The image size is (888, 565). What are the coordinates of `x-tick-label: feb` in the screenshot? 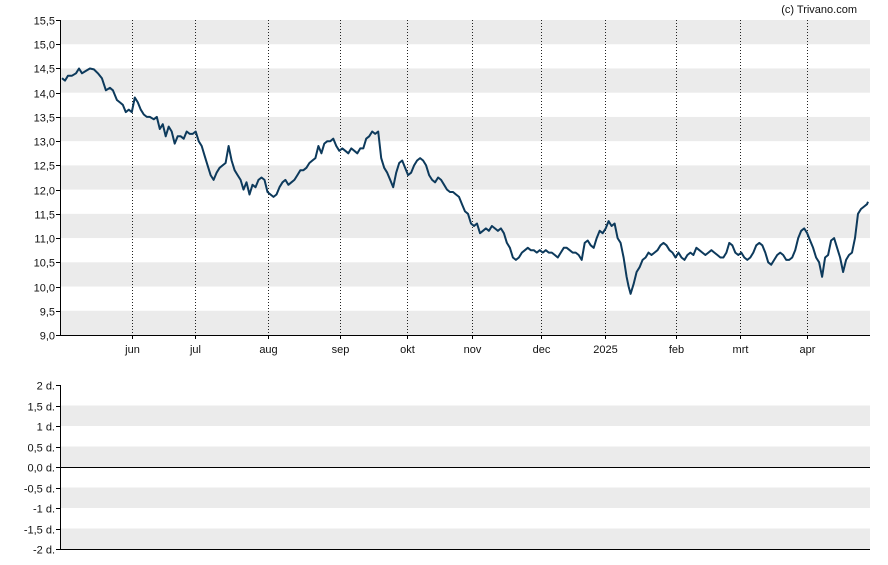 It's located at (676, 350).